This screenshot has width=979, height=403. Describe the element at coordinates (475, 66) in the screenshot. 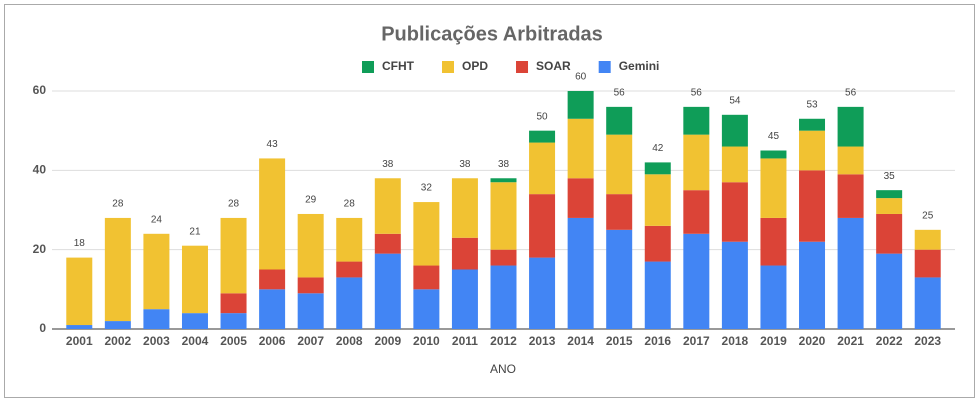

I see `legend-label: OPD` at that location.